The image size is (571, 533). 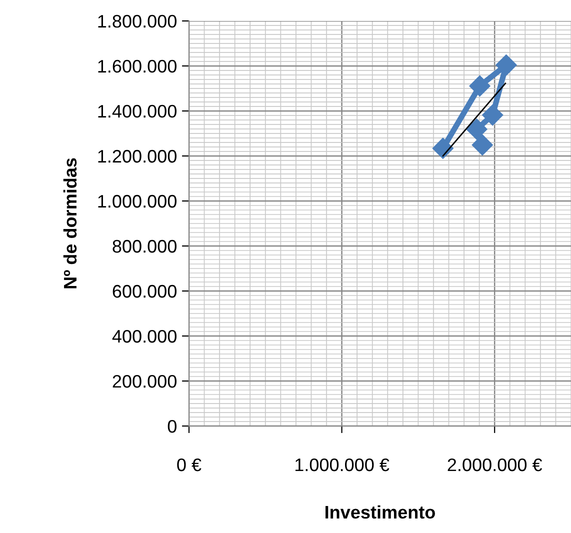 I want to click on x-axis-title: Investimento, so click(x=380, y=512).